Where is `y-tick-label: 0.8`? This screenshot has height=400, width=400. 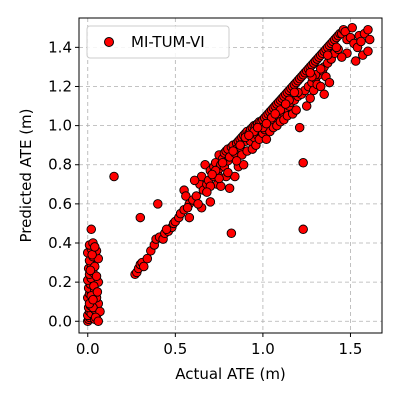
y-tick-label: 0.8 is located at coordinates (60, 165).